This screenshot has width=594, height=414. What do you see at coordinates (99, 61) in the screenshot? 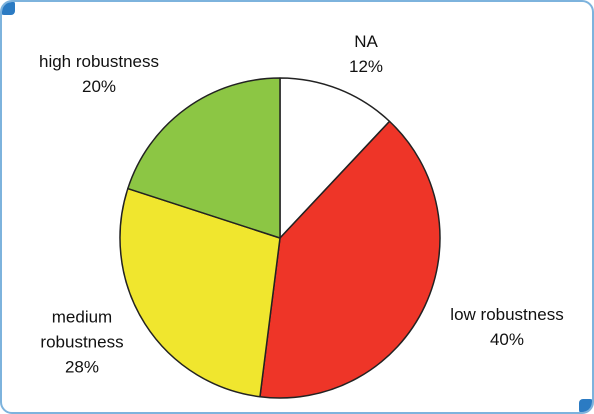
I see `slice-label-line: high robustness` at bounding box center [99, 61].